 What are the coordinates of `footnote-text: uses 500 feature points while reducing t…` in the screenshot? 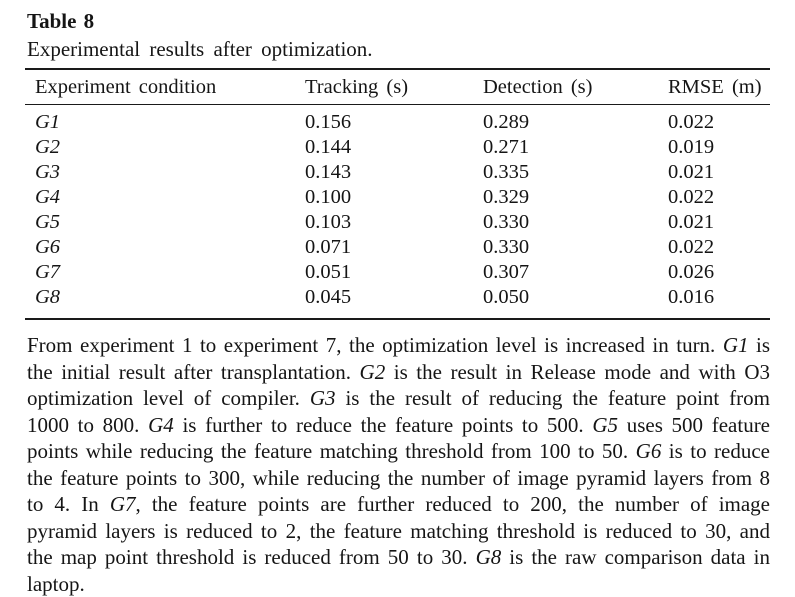 It's located at (399, 438).